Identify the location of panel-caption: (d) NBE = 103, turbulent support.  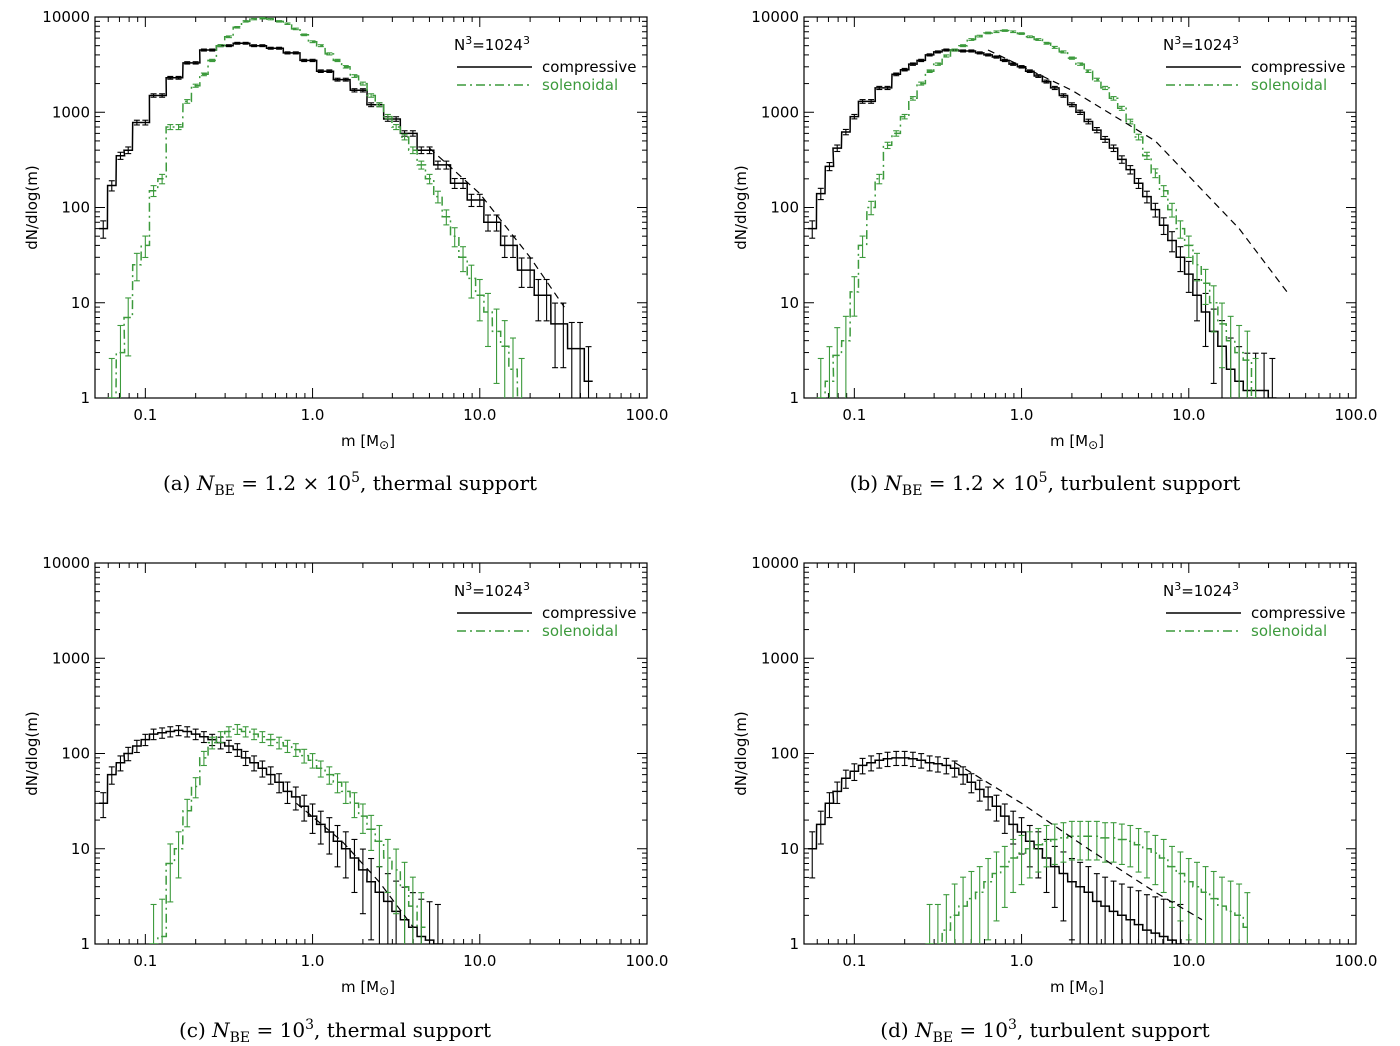
(1044, 1031).